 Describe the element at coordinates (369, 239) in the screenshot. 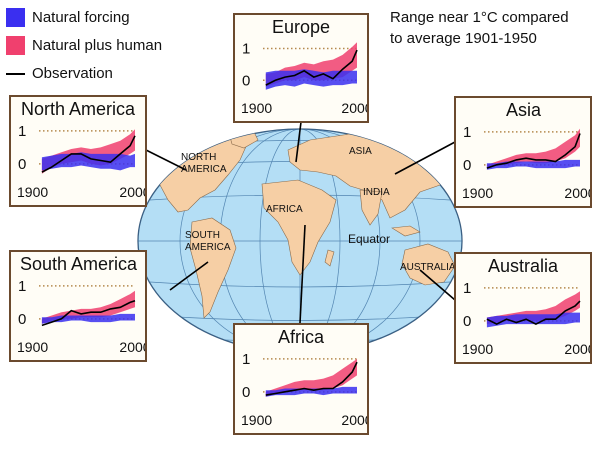

I see `map-label-equator: Equator` at that location.